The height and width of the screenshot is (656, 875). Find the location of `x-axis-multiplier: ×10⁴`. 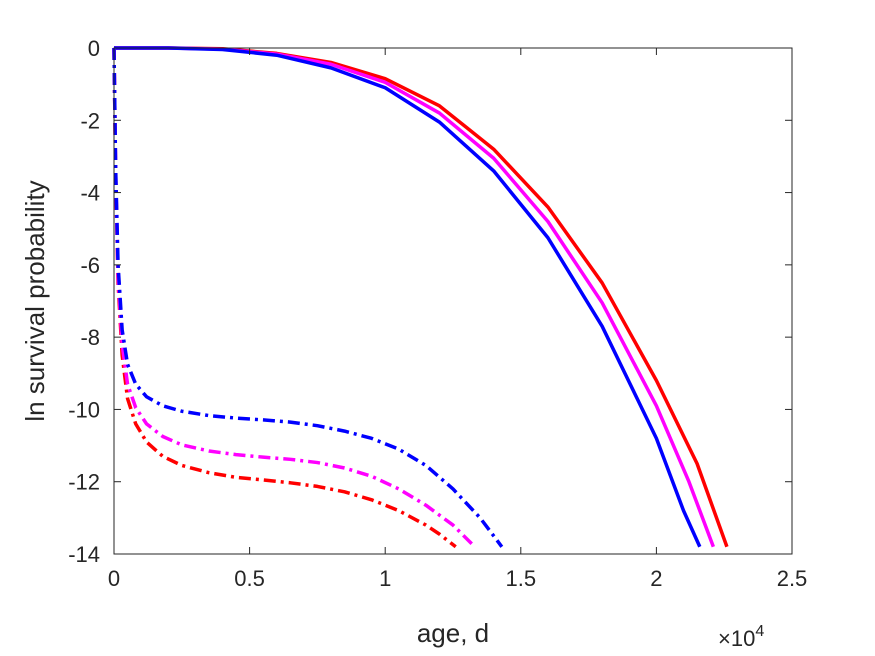

x-axis-multiplier: ×10⁴ is located at coordinates (741, 637).